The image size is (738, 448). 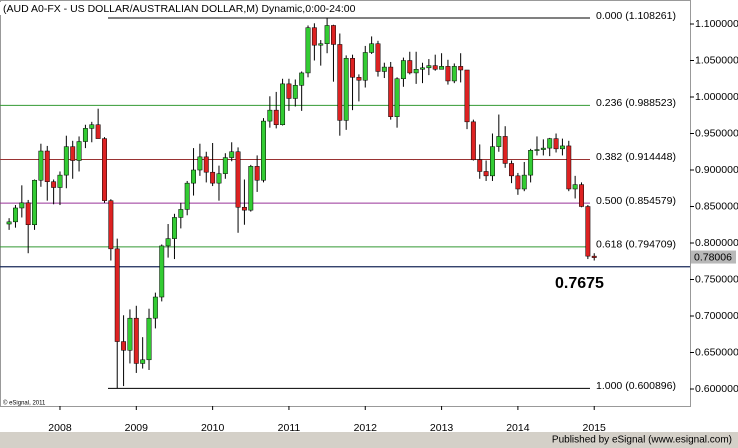 I want to click on last-price-label: 0.78006, so click(x=713, y=257).